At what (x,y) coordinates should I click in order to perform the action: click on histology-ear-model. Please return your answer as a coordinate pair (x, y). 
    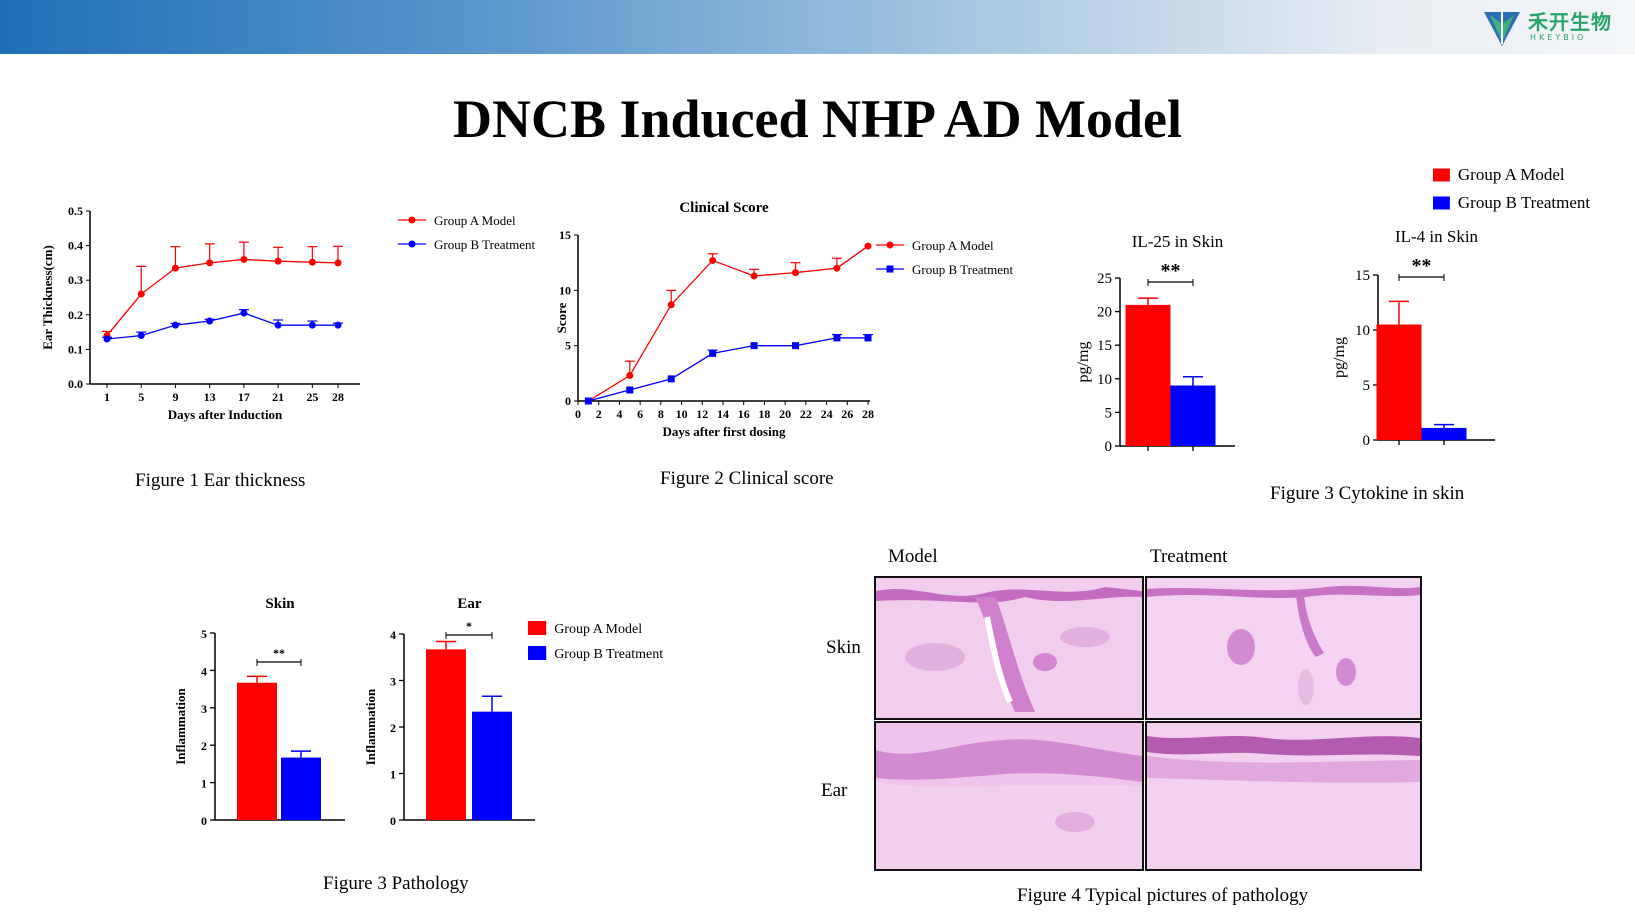
    Looking at the image, I should click on (1009, 796).